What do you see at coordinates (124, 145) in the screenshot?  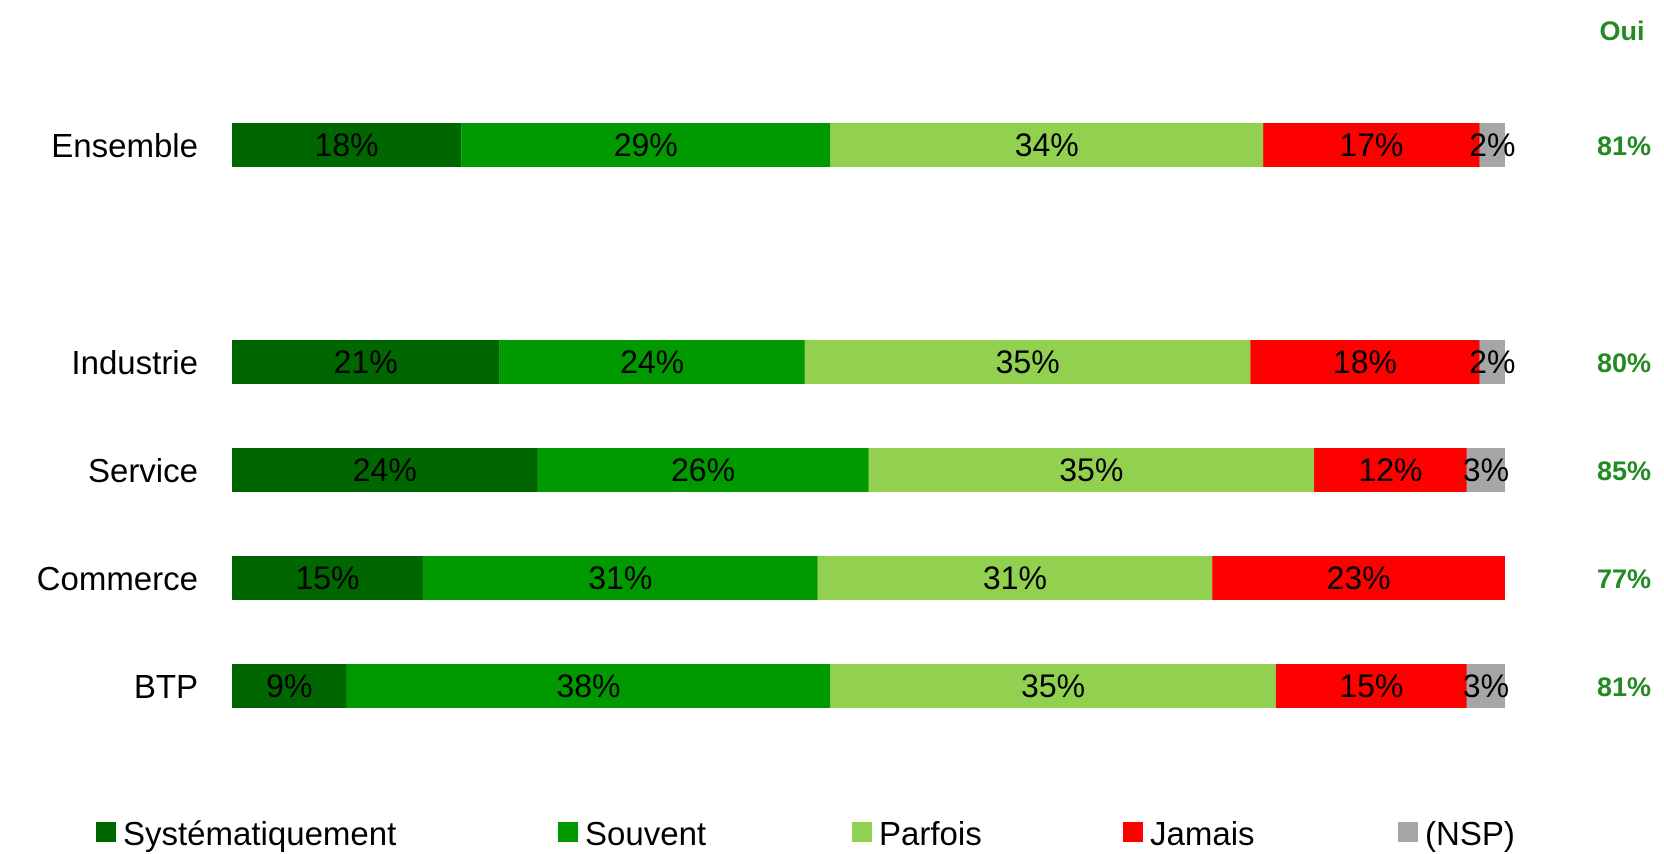 I see `category-label-ensemble: Ensemble` at bounding box center [124, 145].